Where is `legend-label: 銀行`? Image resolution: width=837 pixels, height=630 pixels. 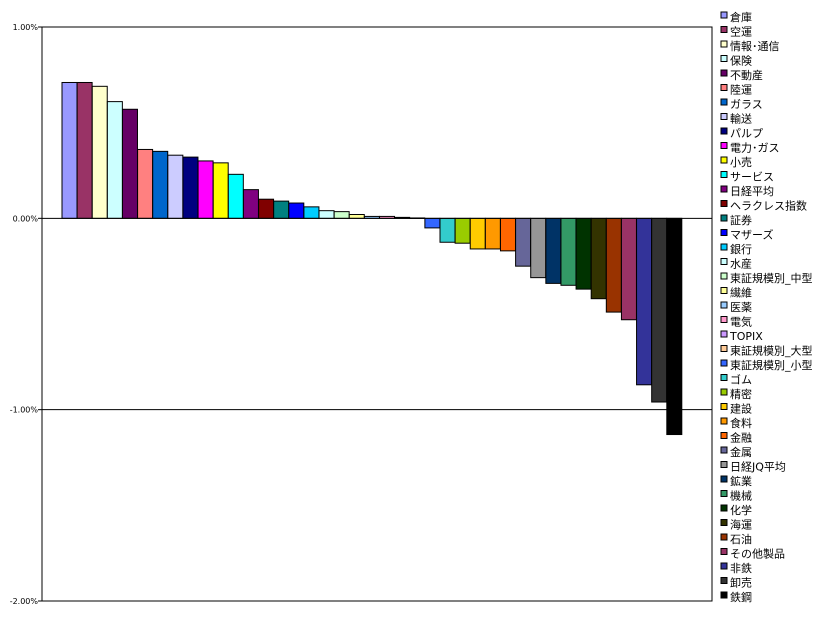
legend-label: 銀行 is located at coordinates (741, 249).